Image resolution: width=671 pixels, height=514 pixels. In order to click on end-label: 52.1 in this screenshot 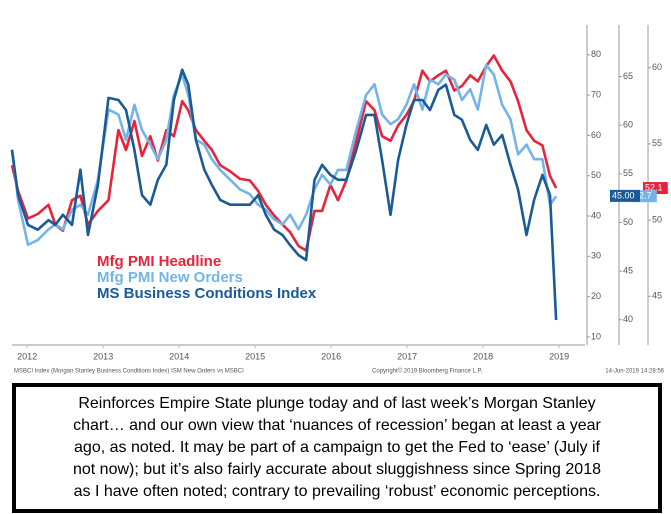, I will do `click(654, 187)`.